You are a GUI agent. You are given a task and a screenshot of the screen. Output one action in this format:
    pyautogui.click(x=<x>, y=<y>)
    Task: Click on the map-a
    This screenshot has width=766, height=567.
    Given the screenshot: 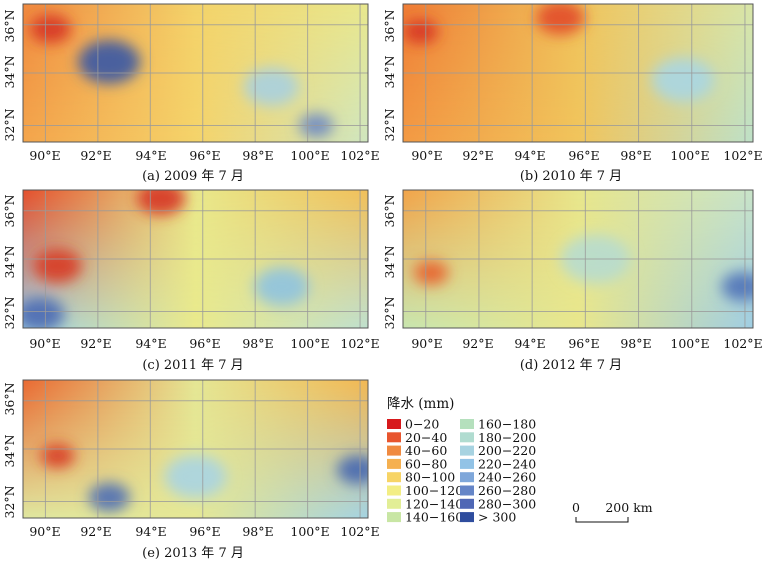 What is the action you would take?
    pyautogui.click(x=195, y=73)
    